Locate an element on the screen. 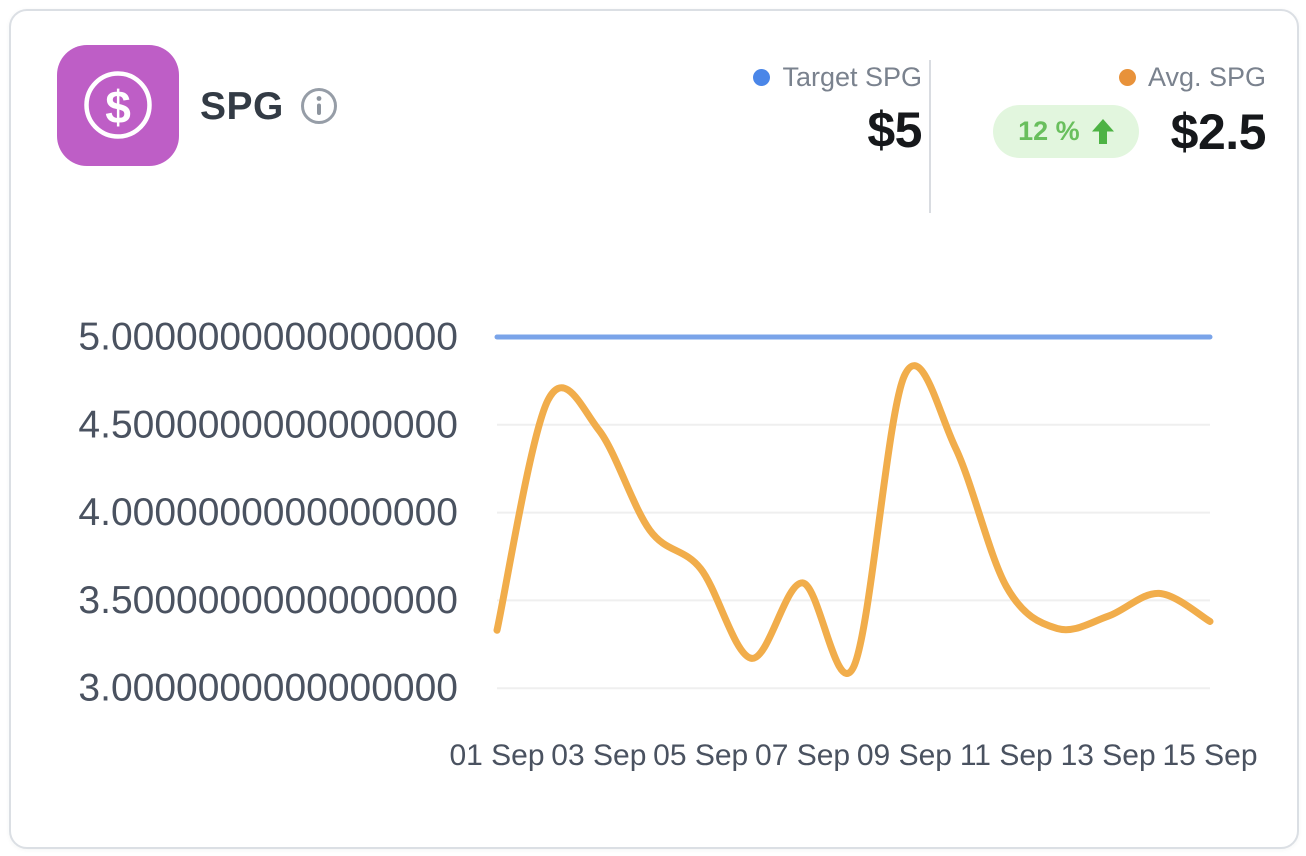 The height and width of the screenshot is (856, 1306). up-arrow-icon is located at coordinates (1102, 131).